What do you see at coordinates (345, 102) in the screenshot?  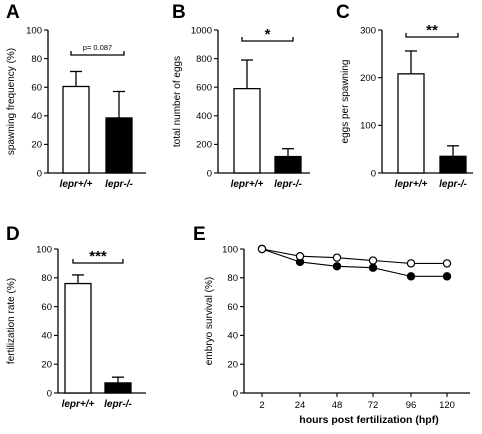 I see `y-axis-label: eggs per spawning` at bounding box center [345, 102].